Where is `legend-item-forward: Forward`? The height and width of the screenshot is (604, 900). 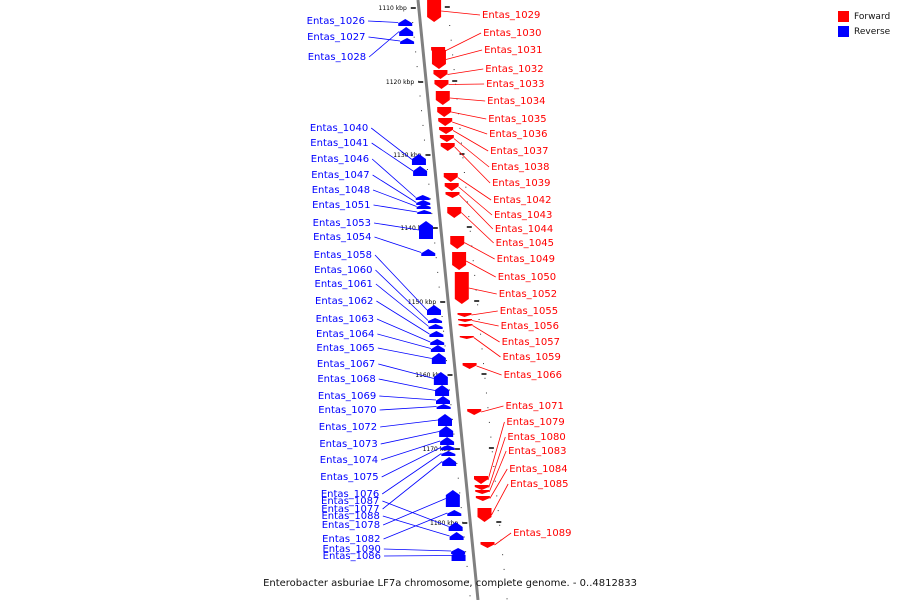
legend-item-forward: Forward is located at coordinates (869, 16).